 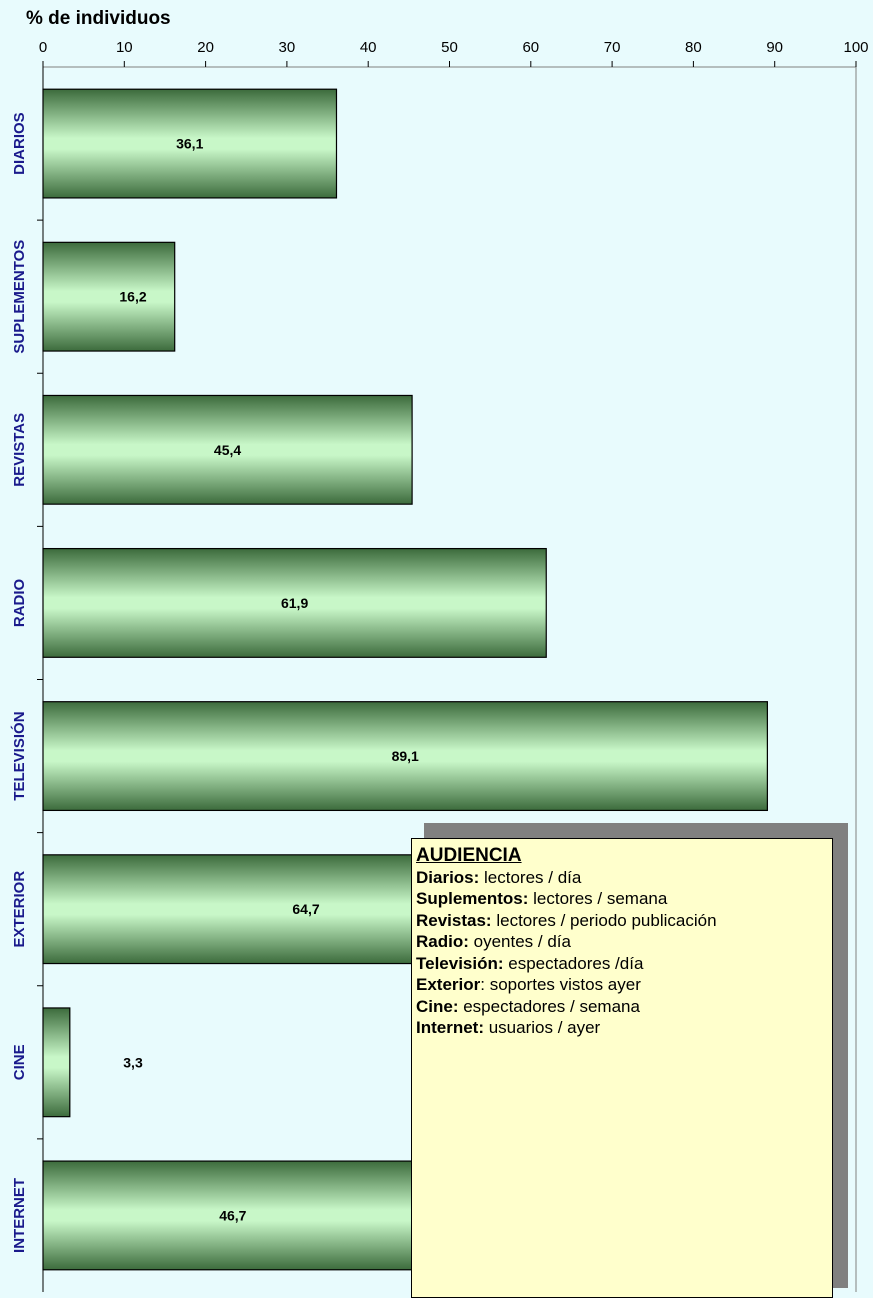 I want to click on value-label: 61,9, so click(x=294, y=603).